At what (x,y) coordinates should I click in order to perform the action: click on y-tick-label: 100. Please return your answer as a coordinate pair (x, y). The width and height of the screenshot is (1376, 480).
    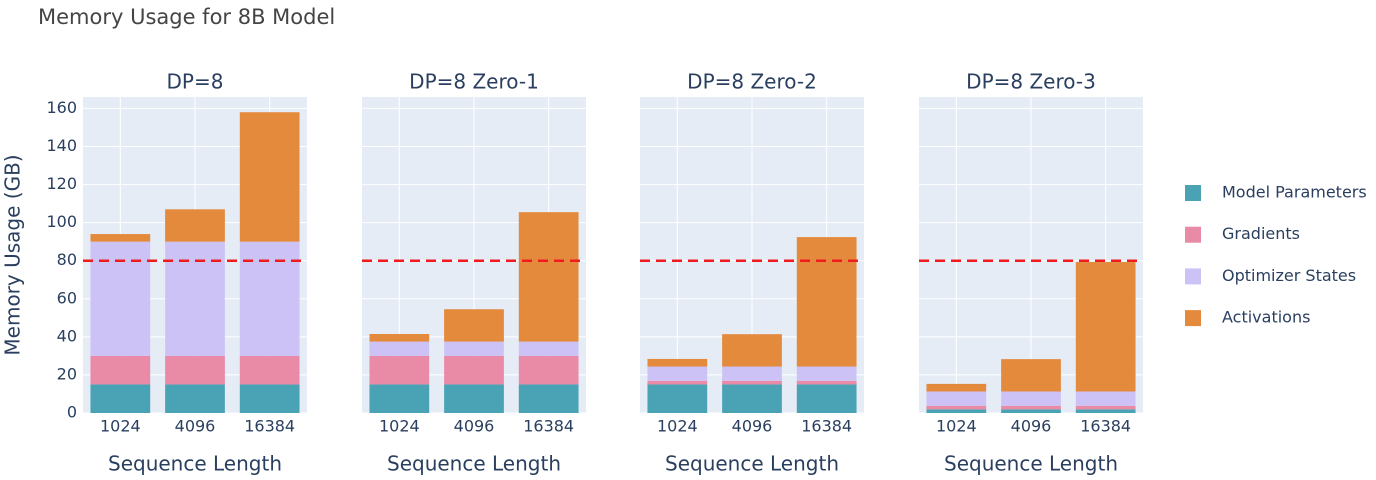
    Looking at the image, I should click on (61, 221).